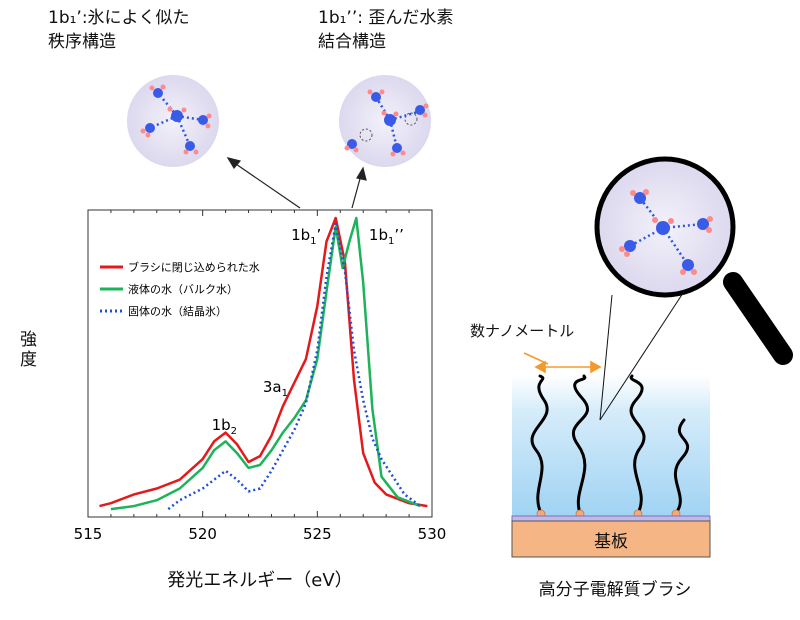  I want to click on series-line, so click(294, 366).